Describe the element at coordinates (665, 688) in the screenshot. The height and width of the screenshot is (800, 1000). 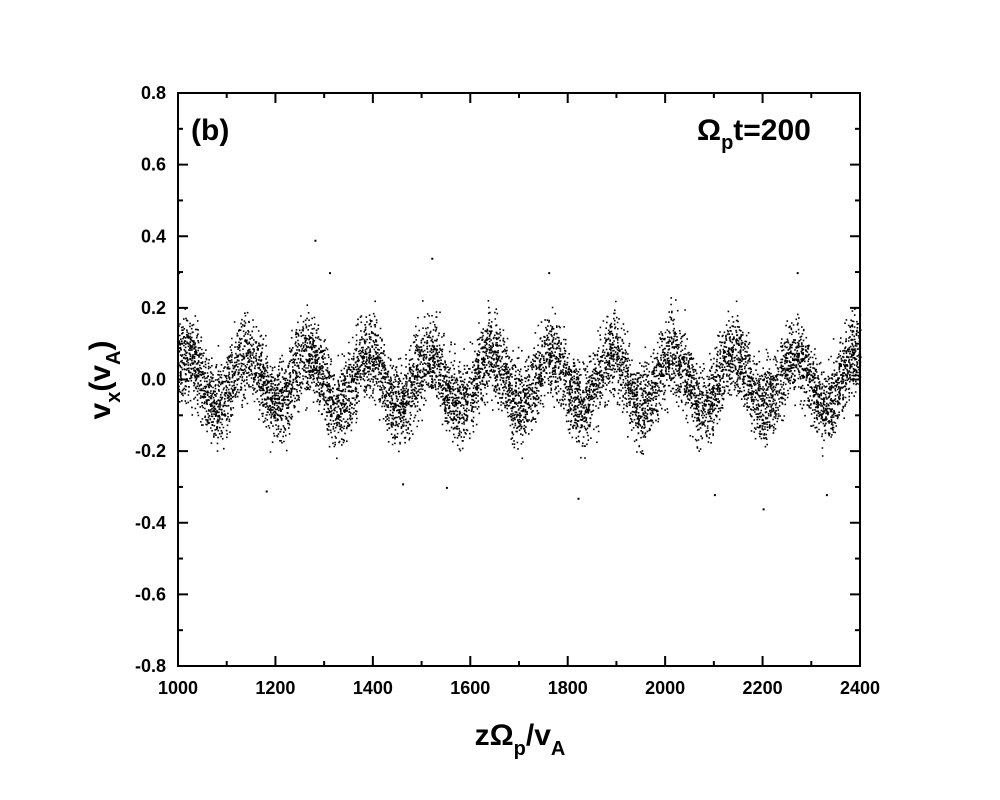
I see `x-tick-label: 2000` at that location.